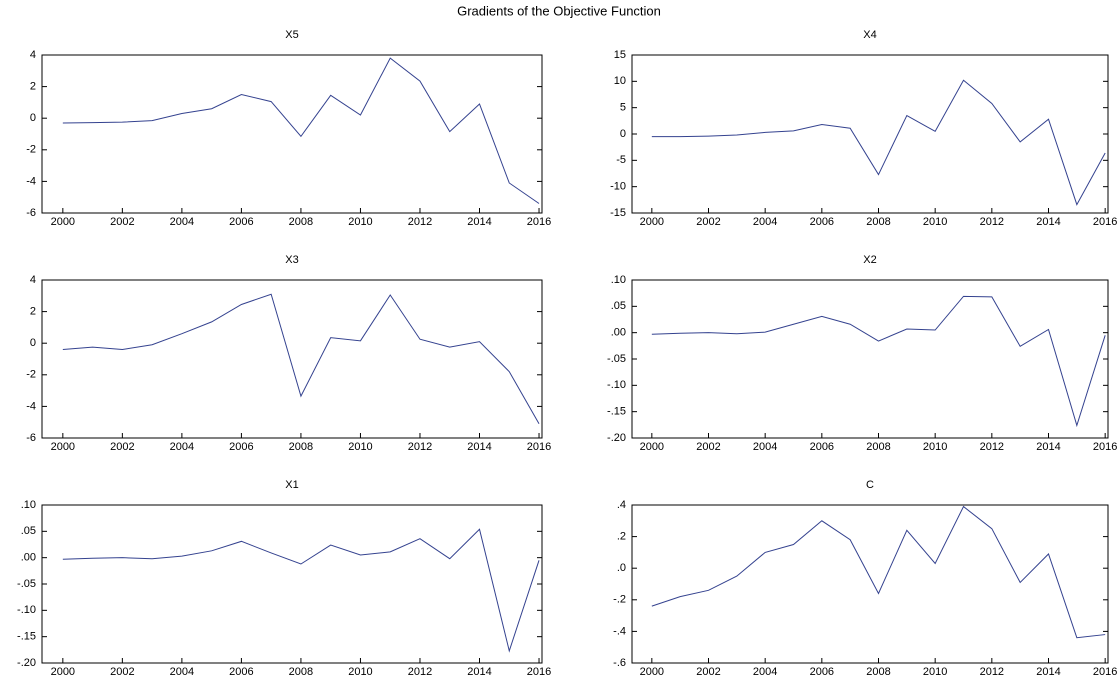  Describe the element at coordinates (623, 108) in the screenshot. I see `y-tick-label: 5` at that location.